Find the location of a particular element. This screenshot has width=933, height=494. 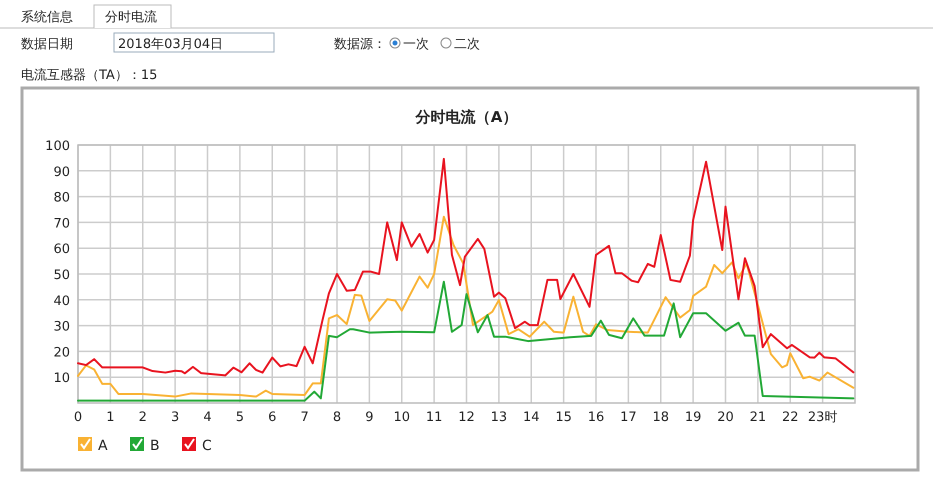

y-tick-label: 70 is located at coordinates (61, 224).